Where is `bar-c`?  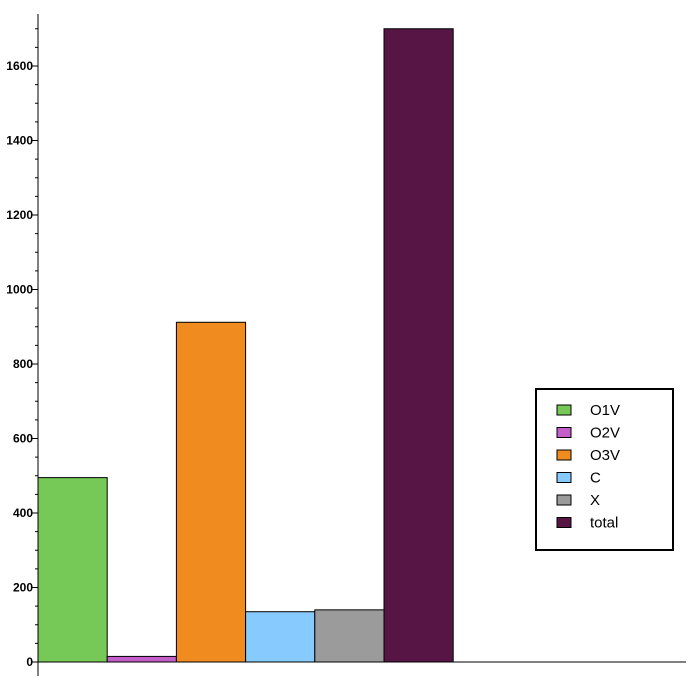 bar-c is located at coordinates (280, 637).